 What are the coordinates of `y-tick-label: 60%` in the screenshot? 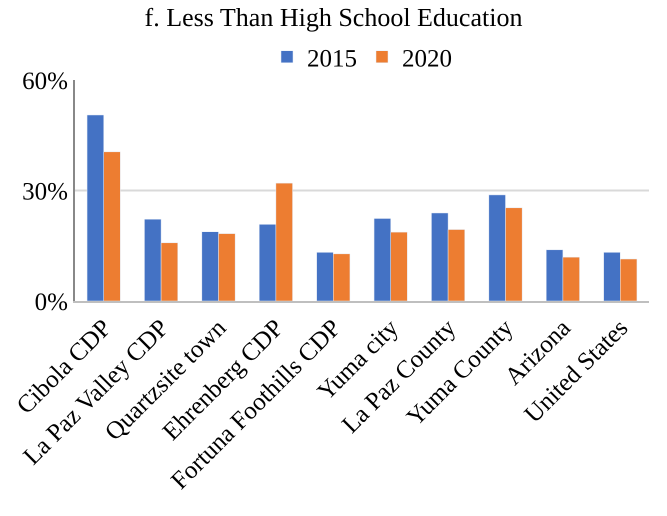 It's located at (45, 81).